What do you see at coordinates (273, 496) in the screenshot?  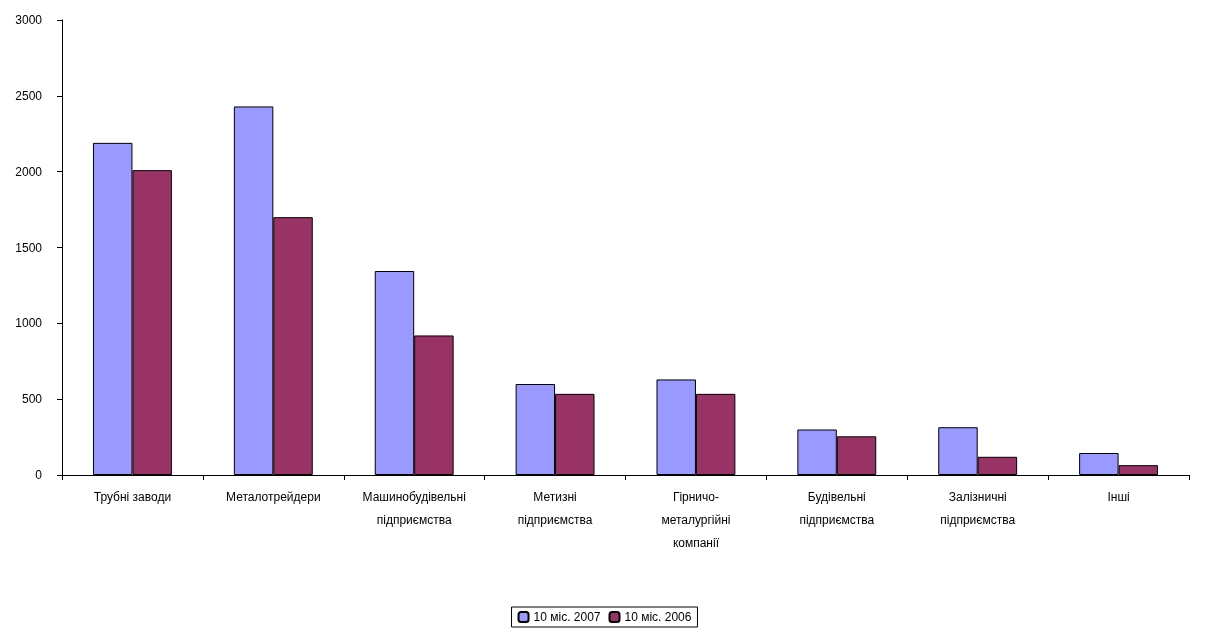 I see `x-tick-label: Металотрейдери` at bounding box center [273, 496].